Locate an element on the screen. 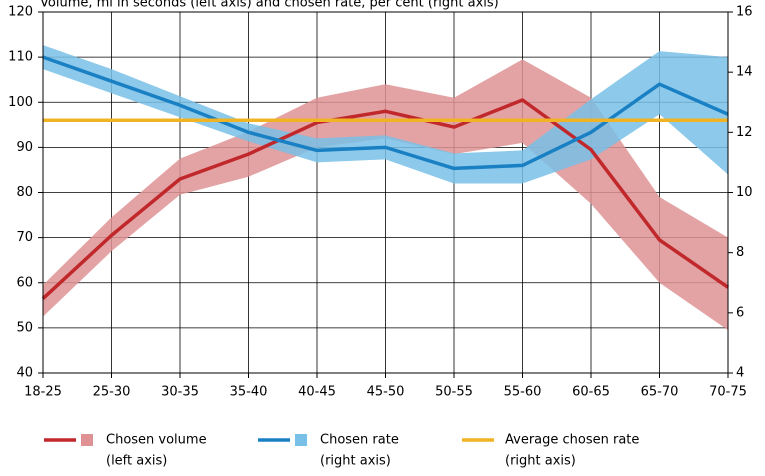 The height and width of the screenshot is (476, 765). y-tick-label: 120 is located at coordinates (20, 12).